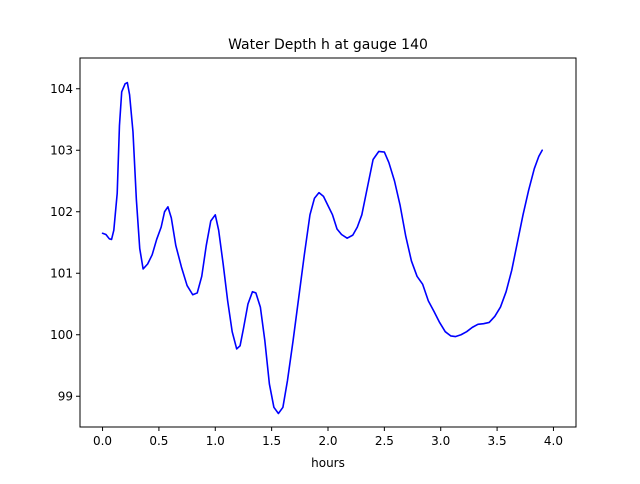 Image resolution: width=640 pixels, height=484 pixels. Describe the element at coordinates (440, 441) in the screenshot. I see `x-tick-label: 3.0` at that location.